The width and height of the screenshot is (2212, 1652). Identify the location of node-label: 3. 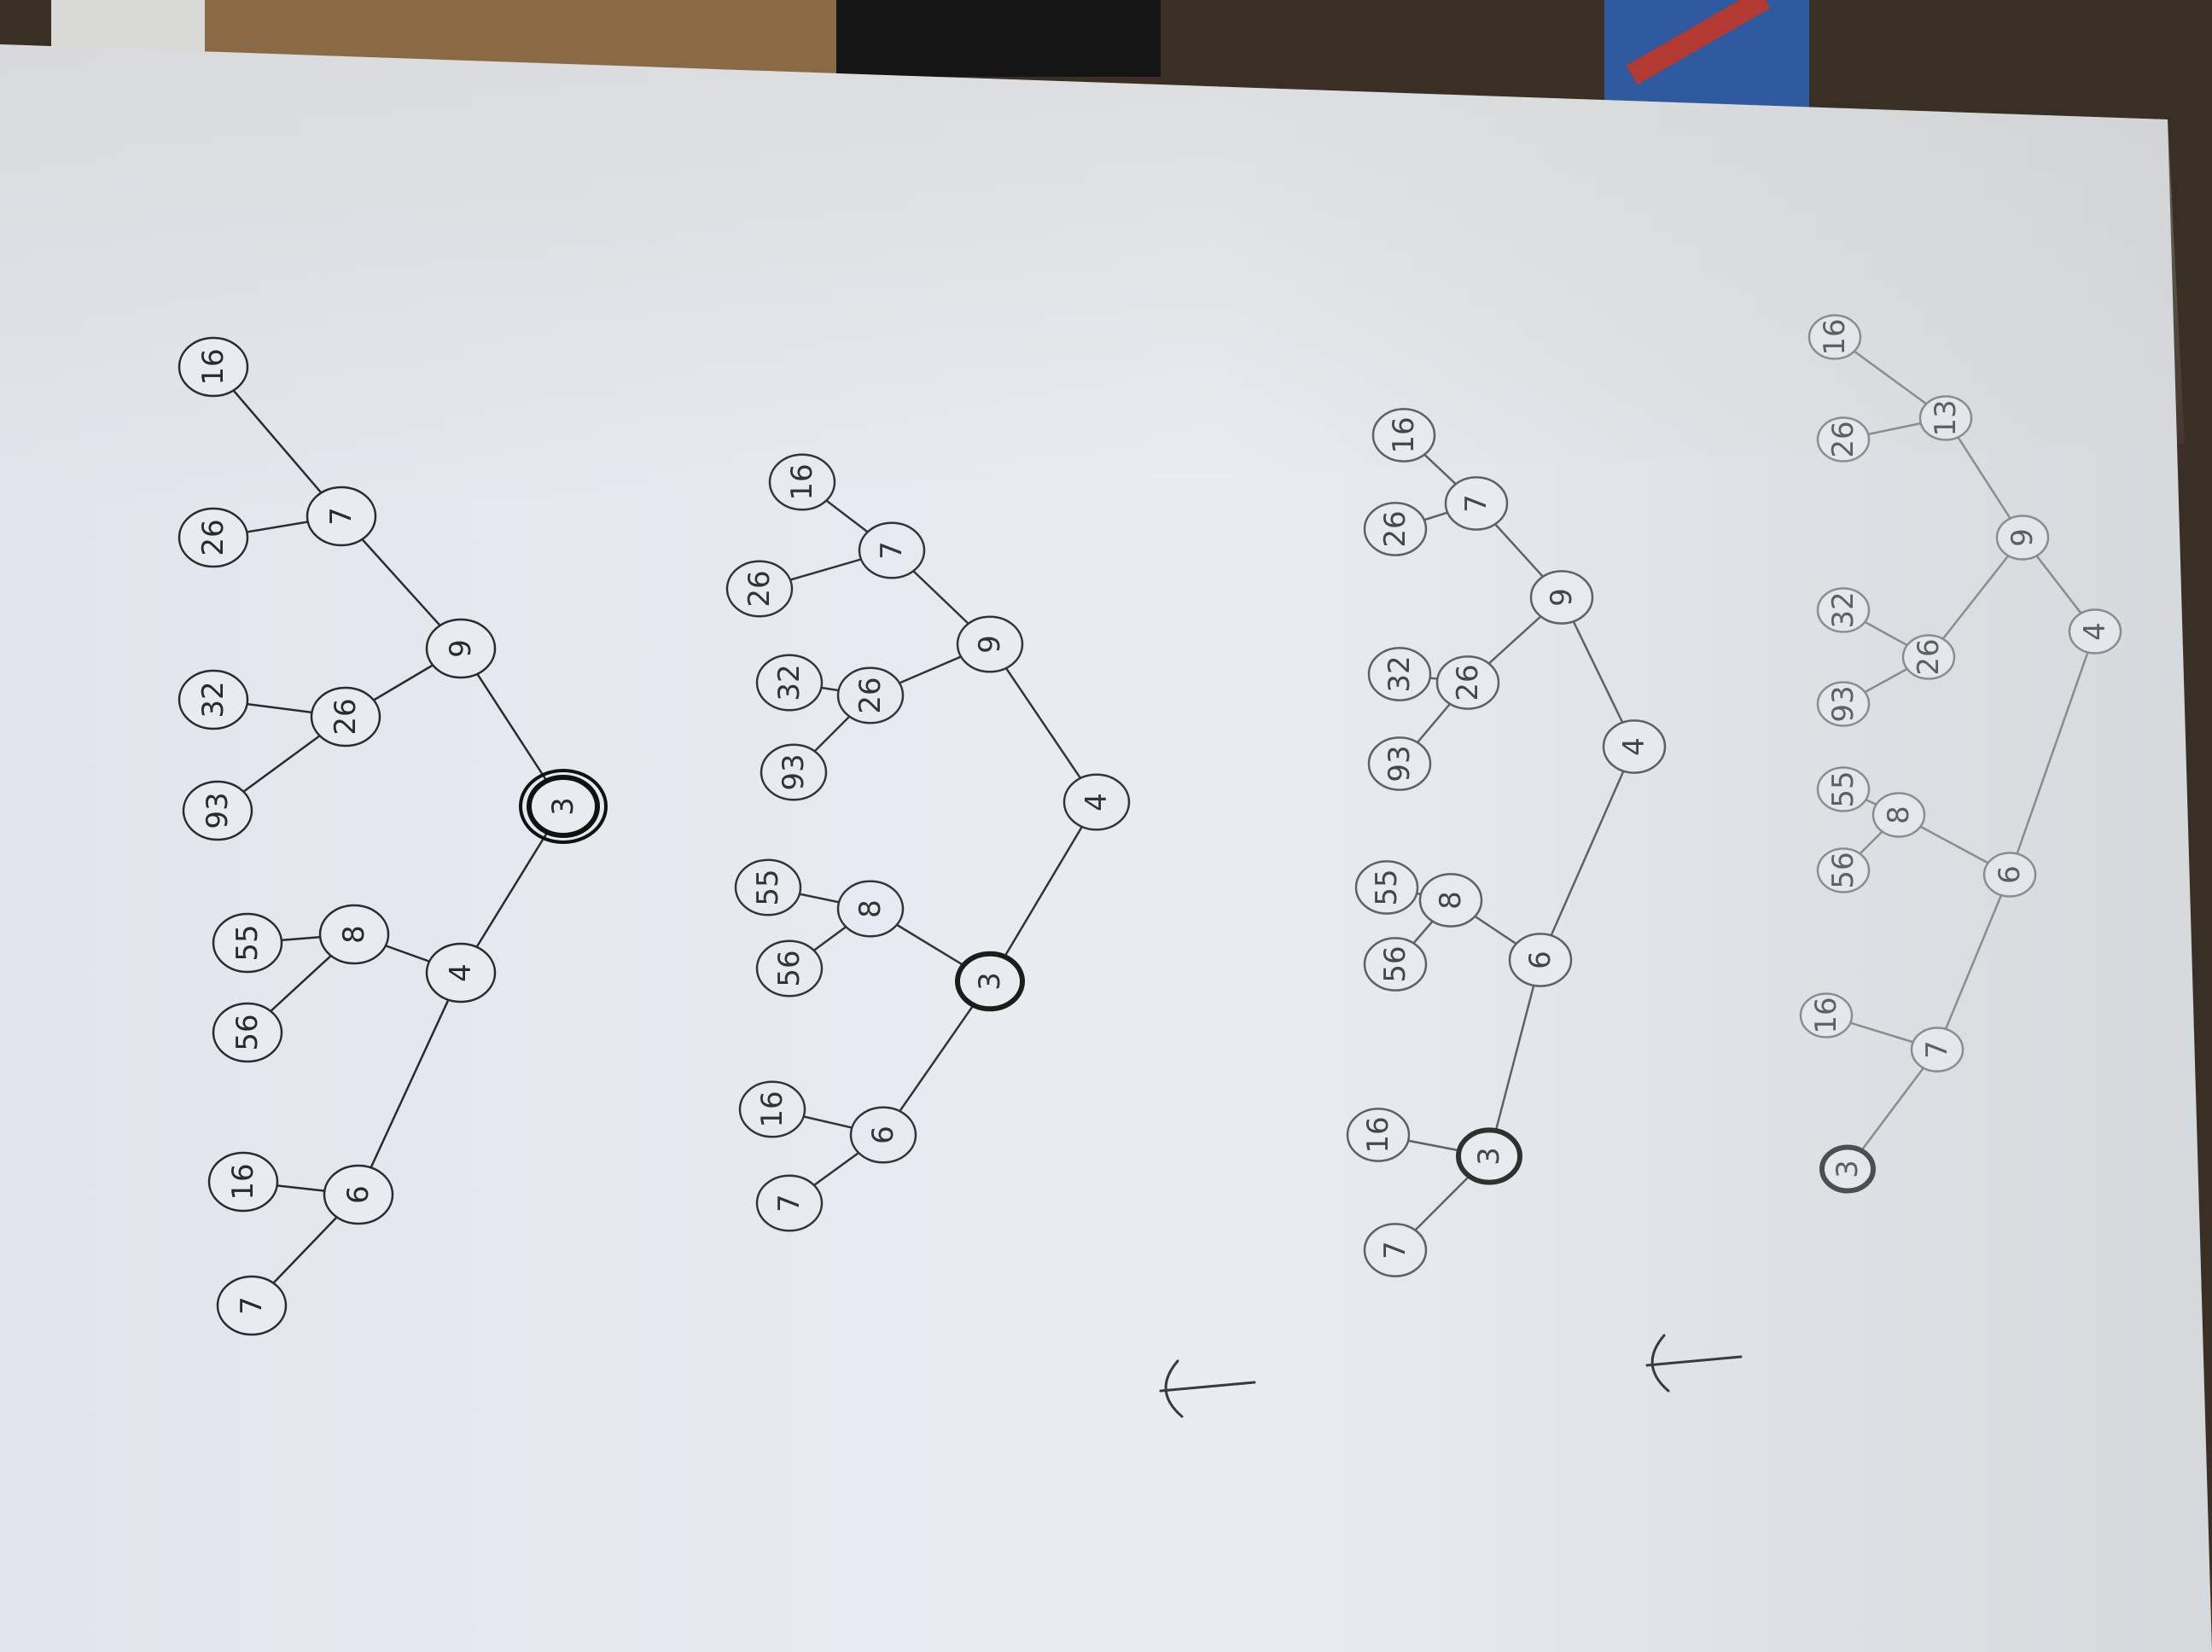
(563, 806).